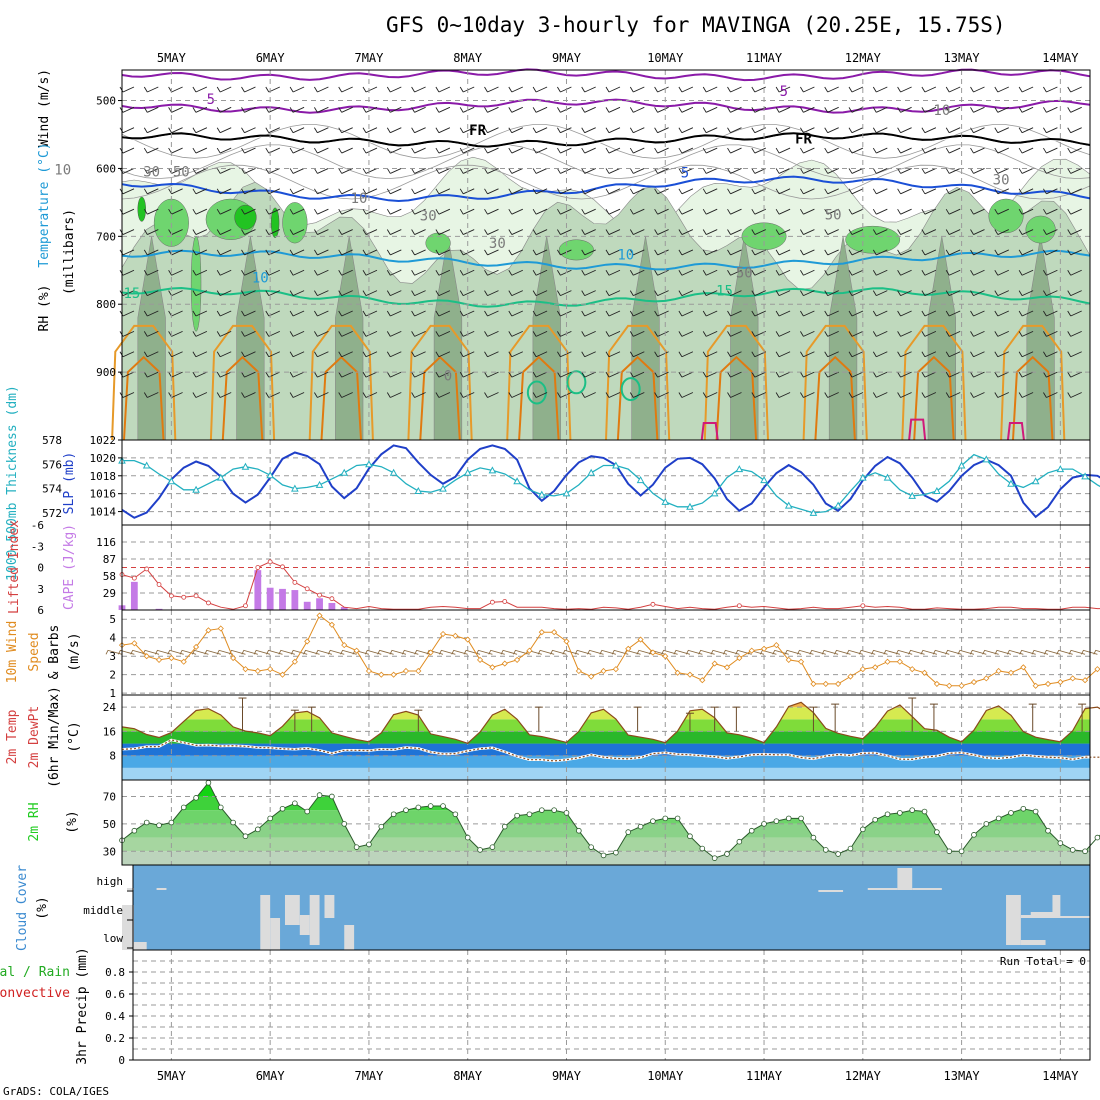 The height and width of the screenshot is (1100, 1100). Describe the element at coordinates (34, 821) in the screenshot. I see `ylabel-rh2m: 2m RH` at that location.